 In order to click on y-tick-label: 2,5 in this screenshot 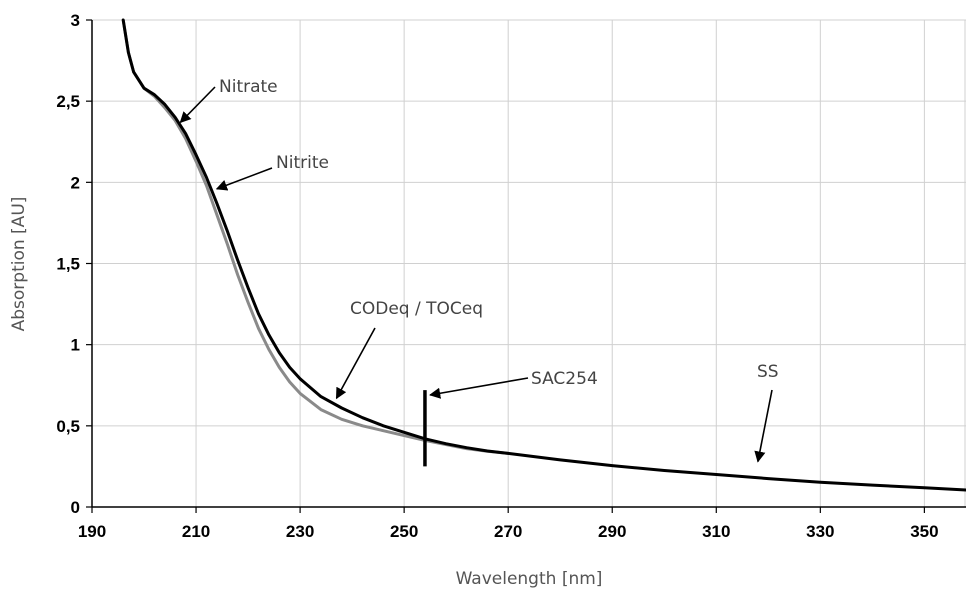, I will do `click(68, 101)`.